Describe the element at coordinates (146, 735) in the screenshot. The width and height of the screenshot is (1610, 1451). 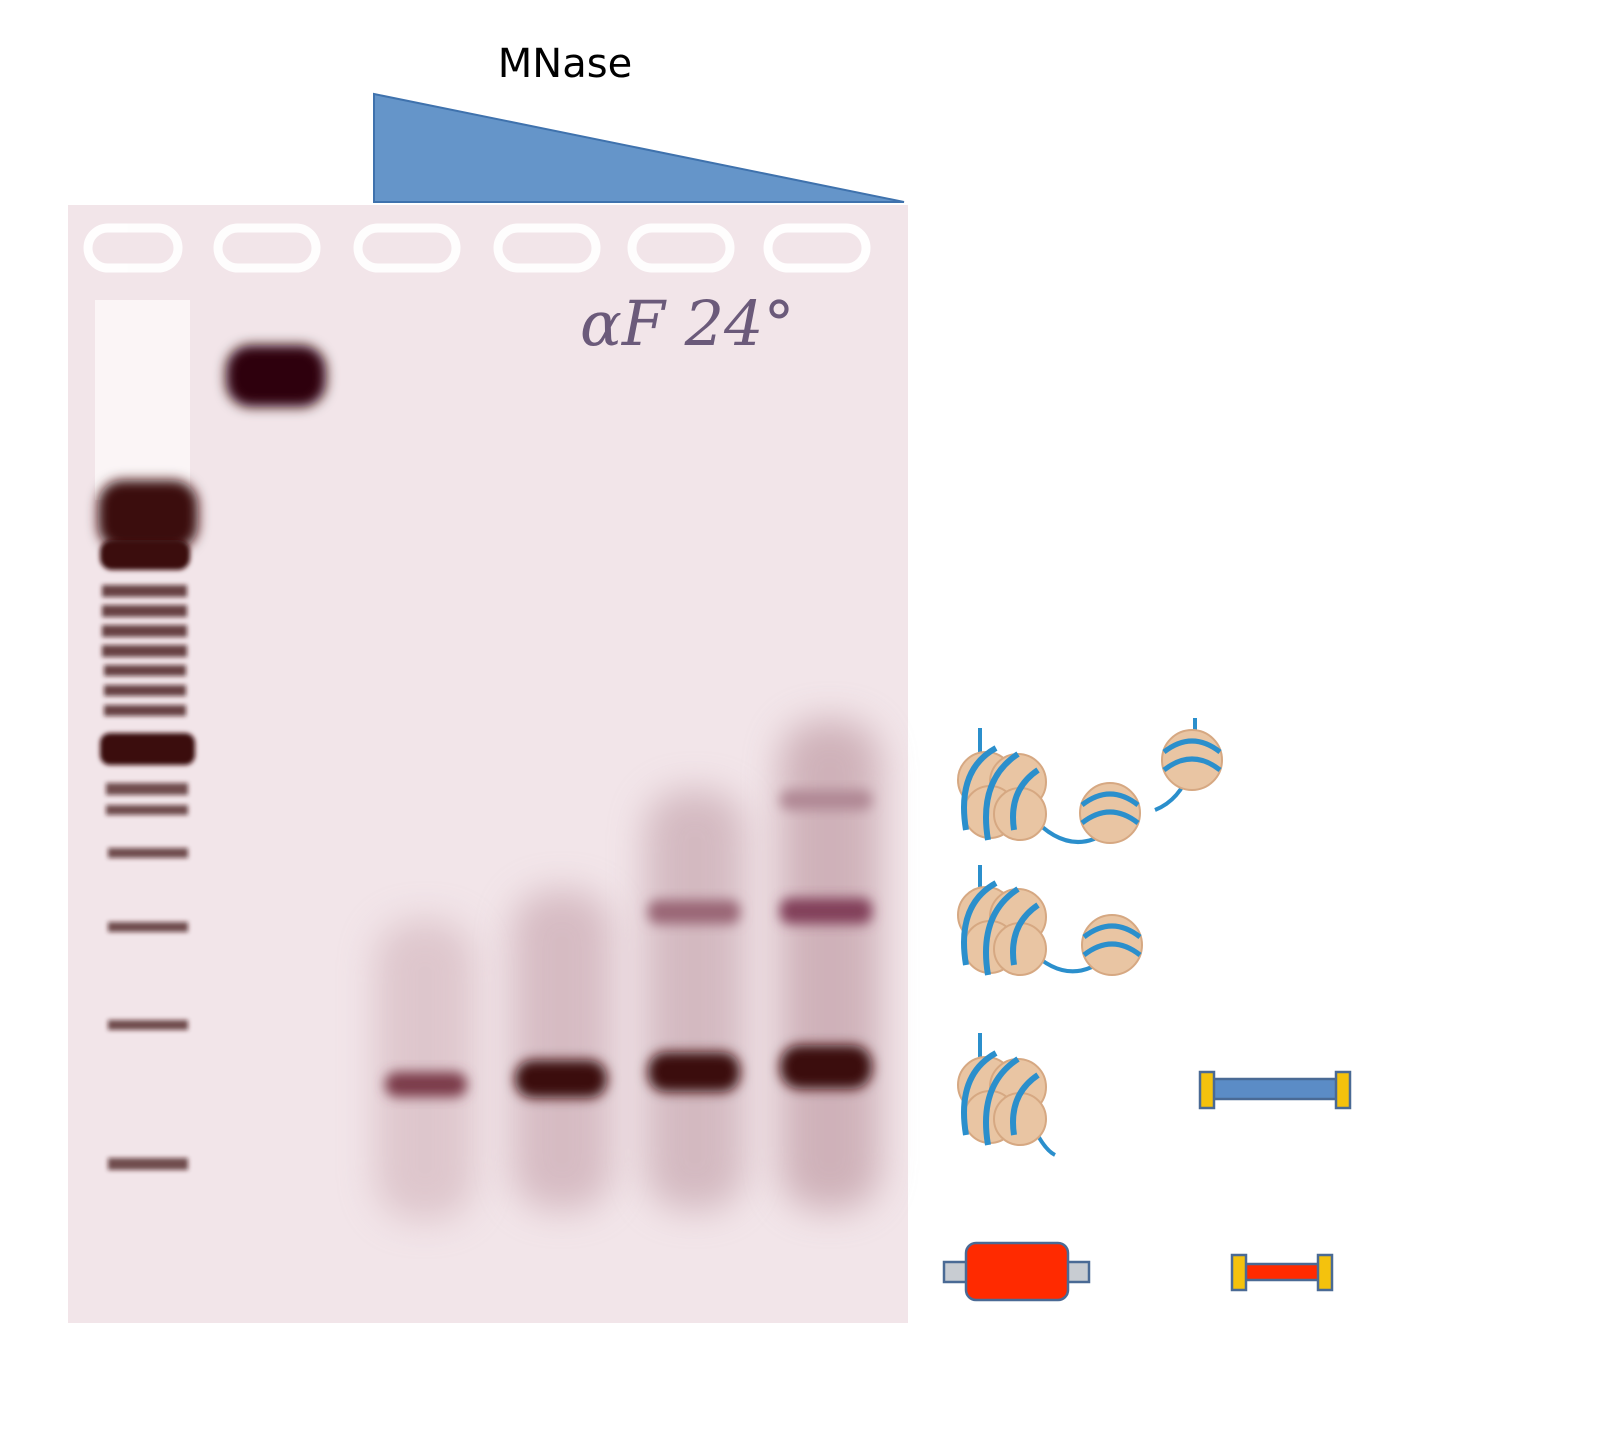
I see `ladder` at that location.